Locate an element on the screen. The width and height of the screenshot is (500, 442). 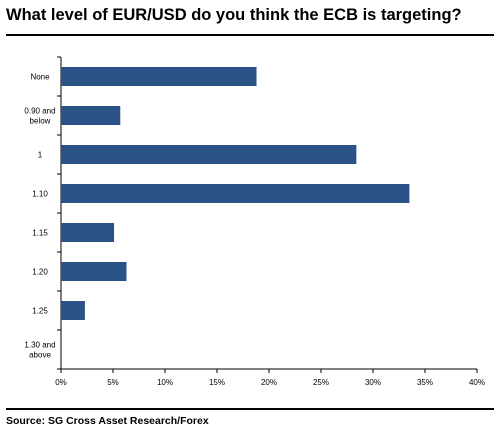
category-label: None is located at coordinates (40, 77).